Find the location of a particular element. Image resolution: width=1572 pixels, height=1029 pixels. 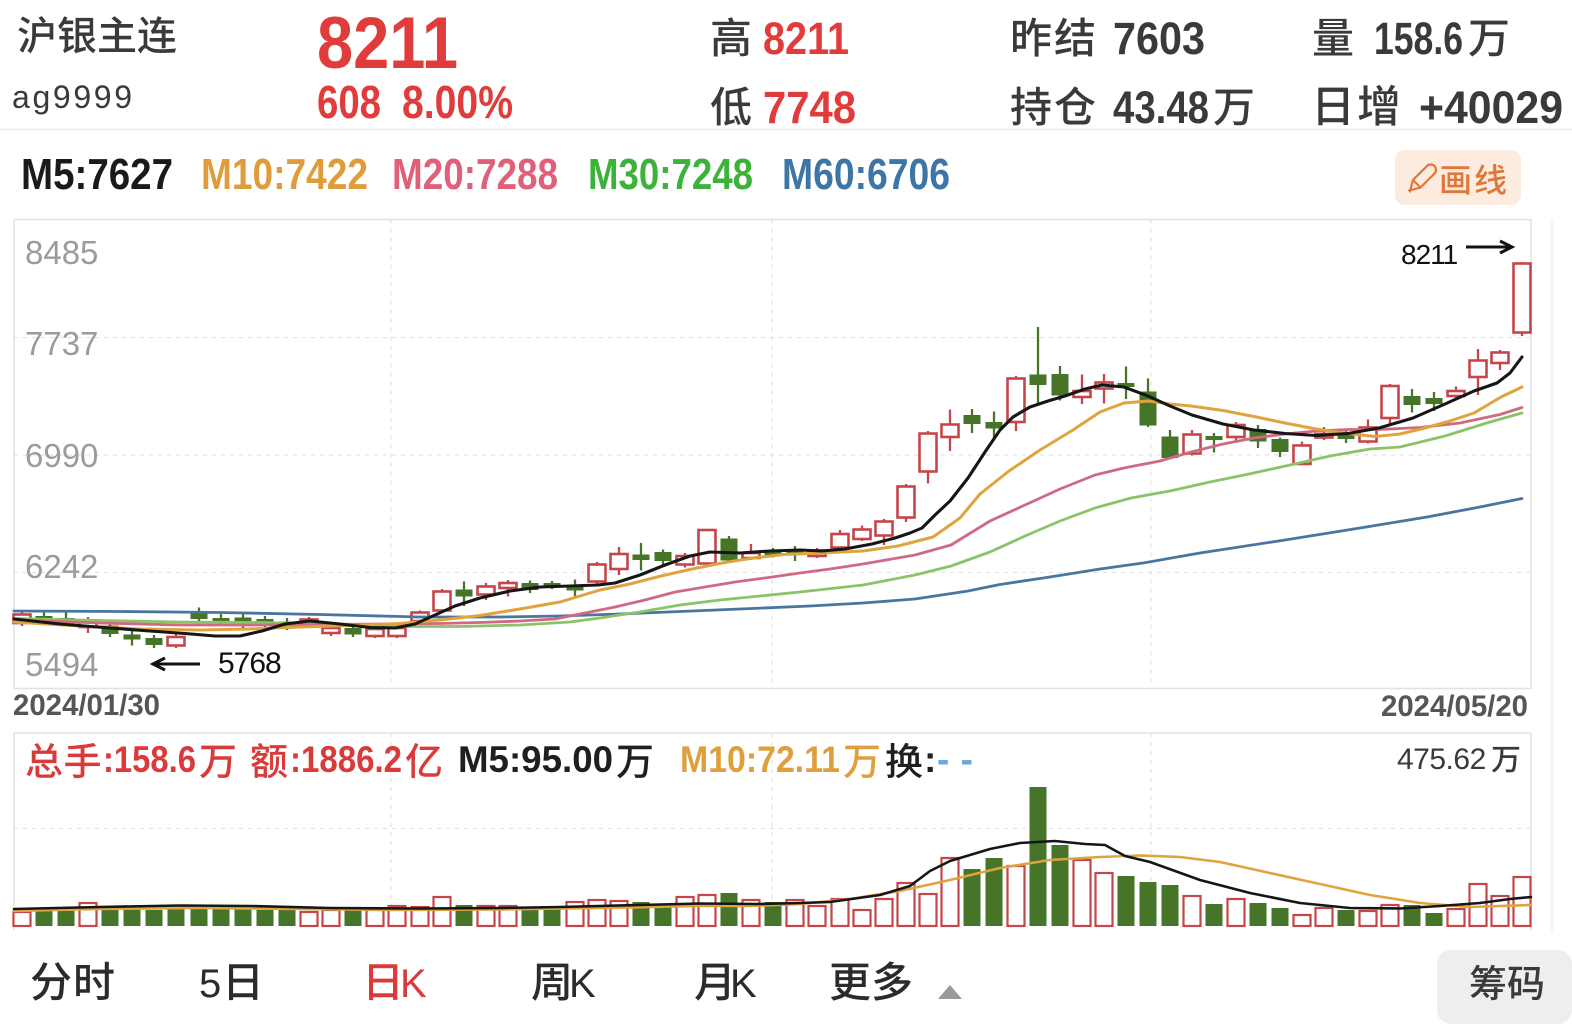

svg-text: 608 is located at coordinates (349, 102).